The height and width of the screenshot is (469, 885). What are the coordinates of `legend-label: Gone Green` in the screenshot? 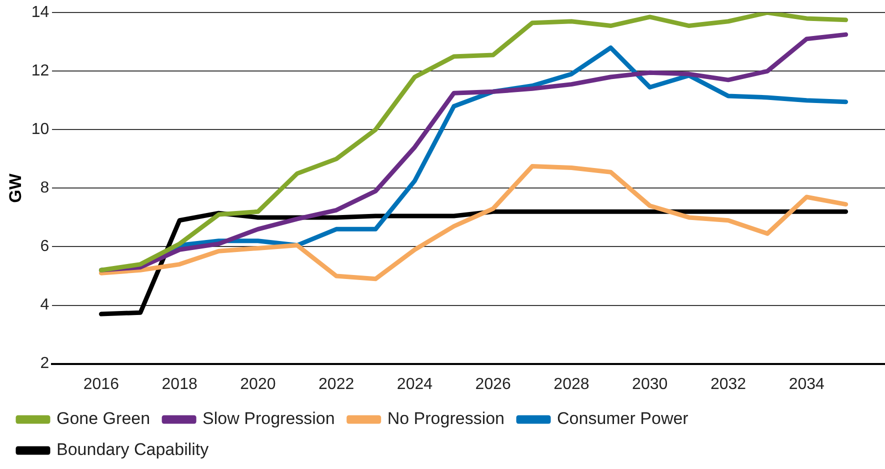 It's located at (103, 418).